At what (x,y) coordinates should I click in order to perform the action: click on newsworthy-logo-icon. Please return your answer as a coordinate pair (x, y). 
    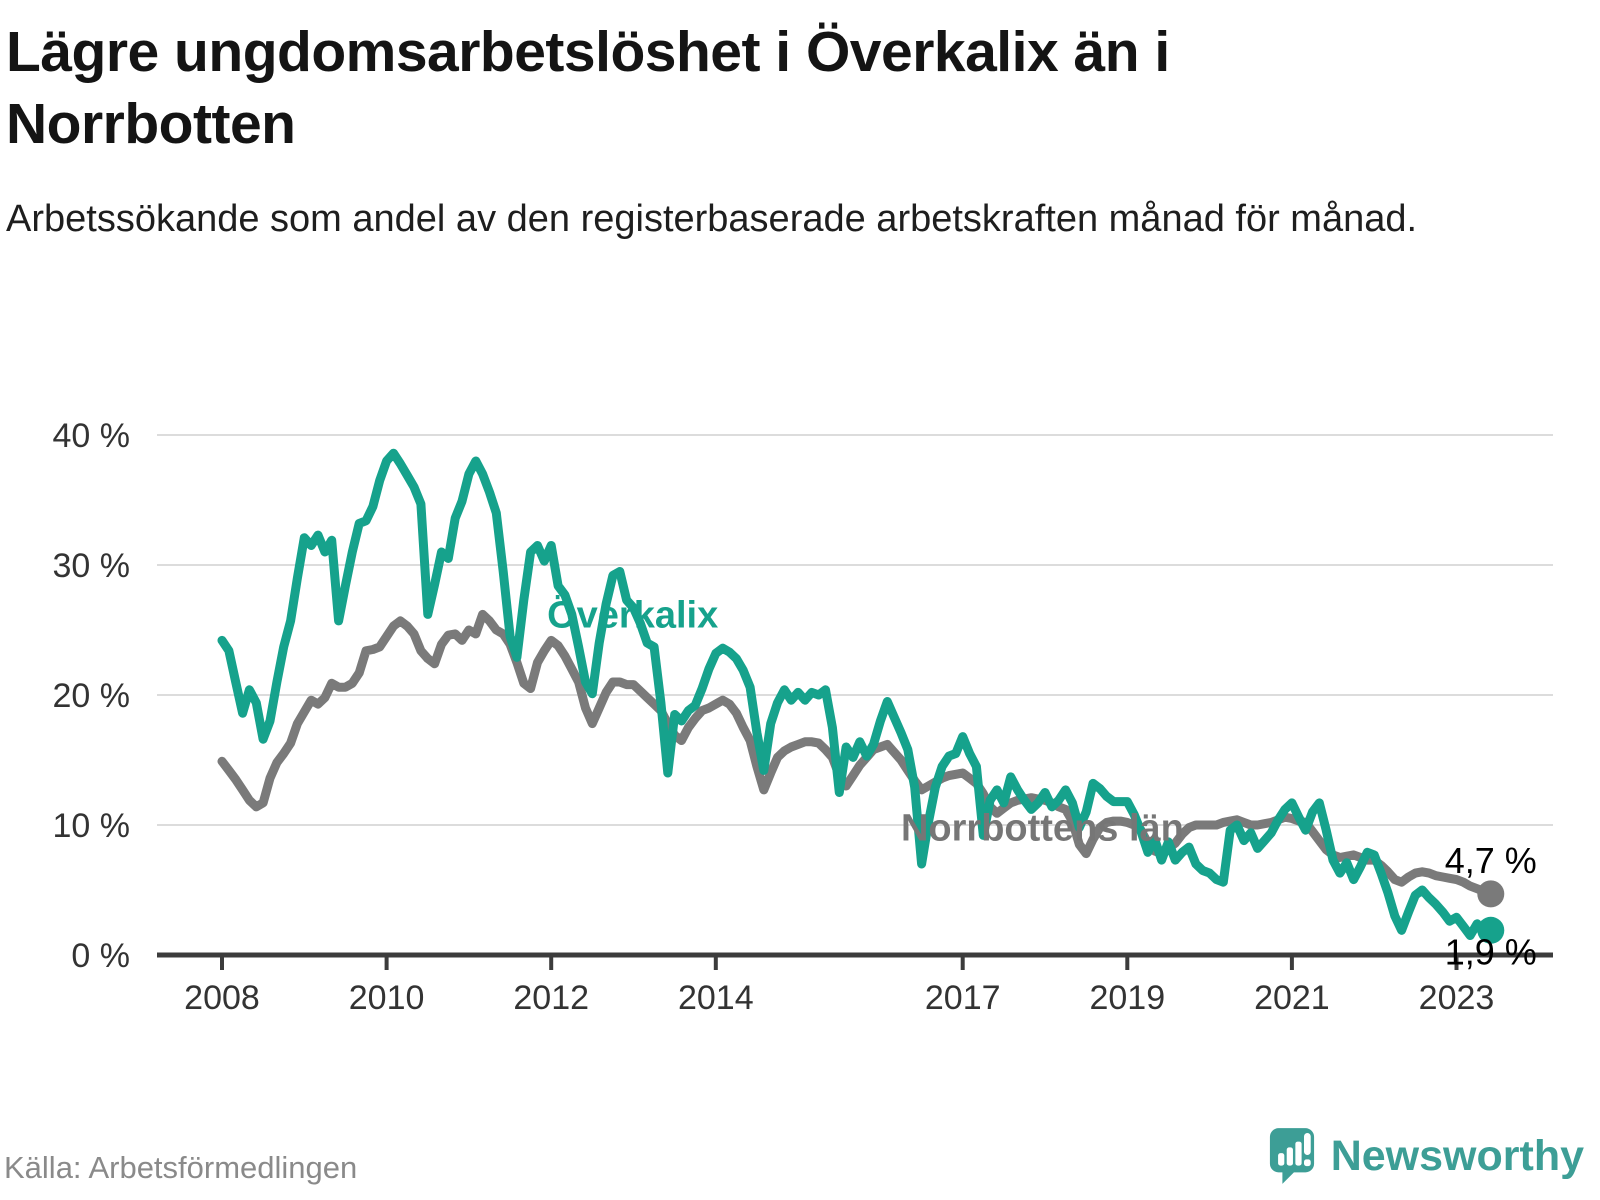
    Looking at the image, I should click on (1291, 1156).